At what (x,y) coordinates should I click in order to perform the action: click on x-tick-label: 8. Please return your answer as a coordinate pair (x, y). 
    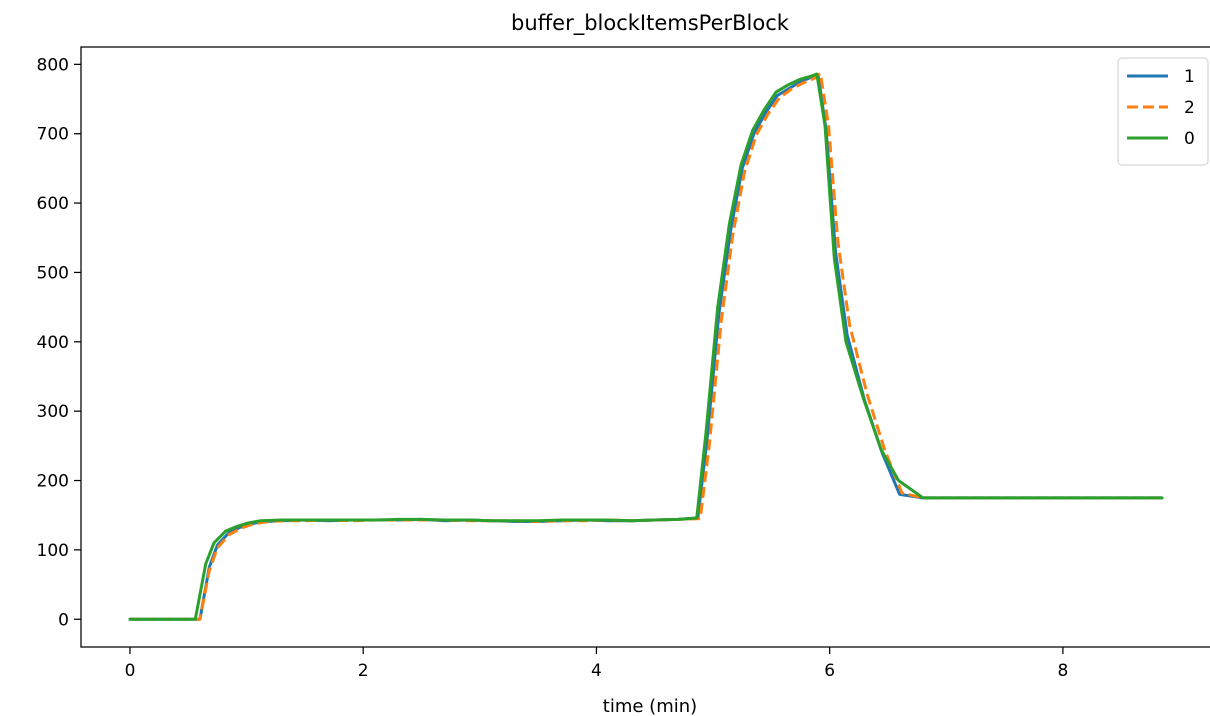
    Looking at the image, I should click on (1062, 671).